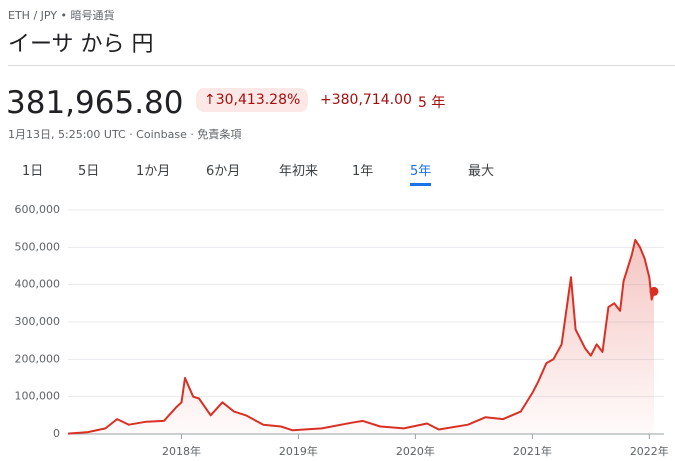  Describe the element at coordinates (38, 246) in the screenshot. I see `y-tick-label: 500,000` at that location.